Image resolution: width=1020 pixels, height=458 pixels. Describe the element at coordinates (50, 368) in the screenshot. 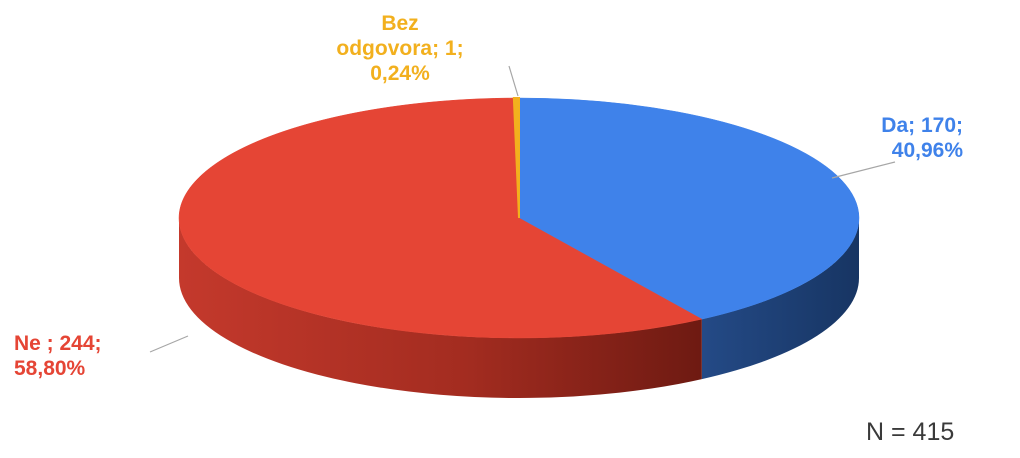

I see `slice-label-line: 58,80%` at that location.